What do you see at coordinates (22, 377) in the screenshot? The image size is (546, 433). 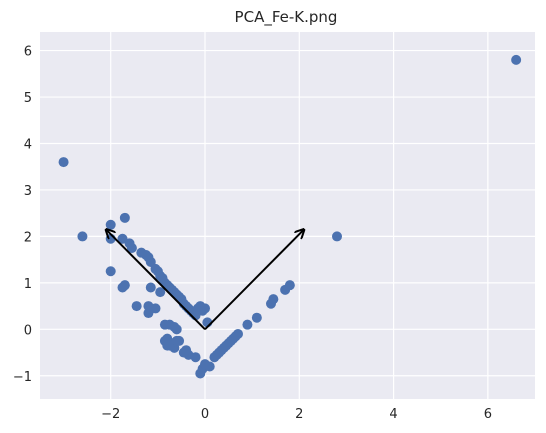 I see `y-tick-label: −1` at bounding box center [22, 377].